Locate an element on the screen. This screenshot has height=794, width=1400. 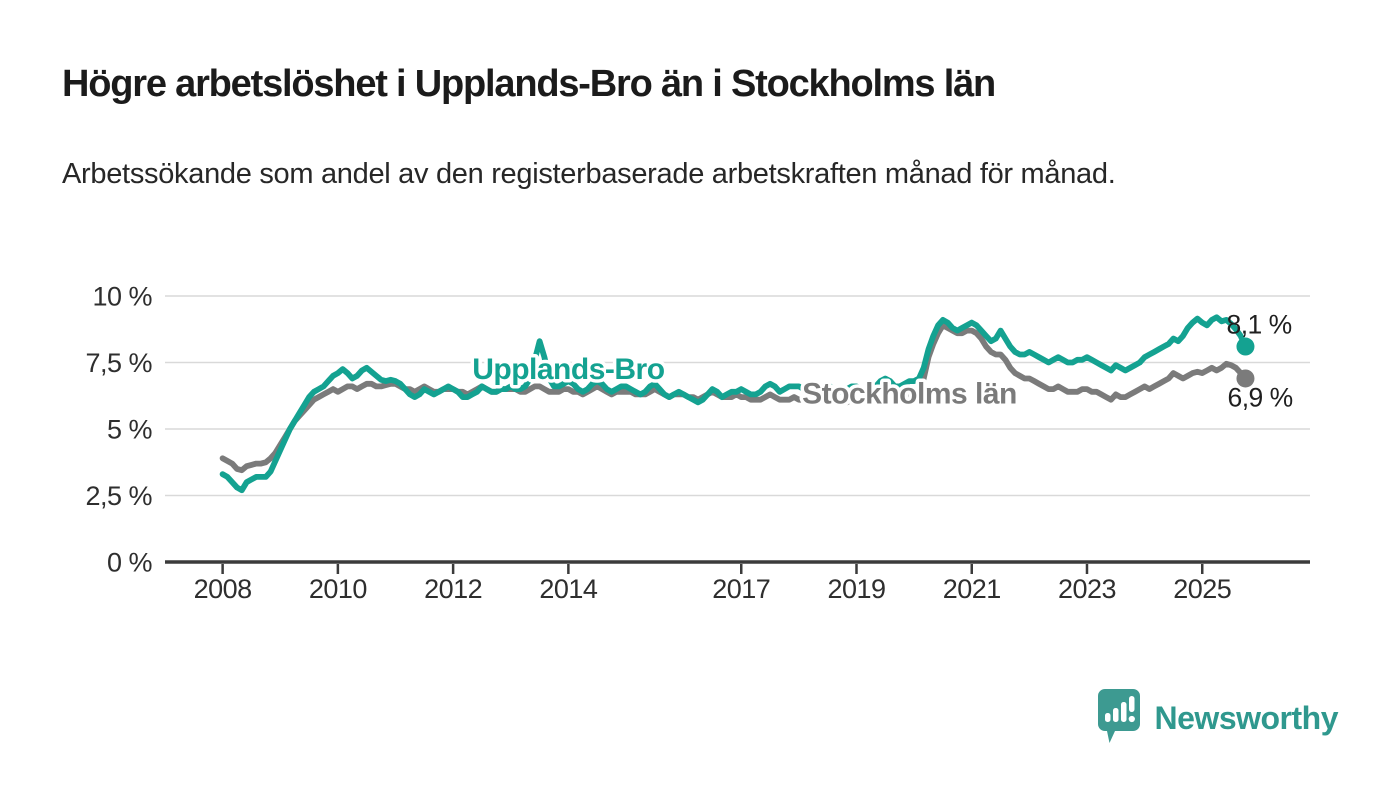
y-tick-label: 7,5 % is located at coordinates (118, 363).